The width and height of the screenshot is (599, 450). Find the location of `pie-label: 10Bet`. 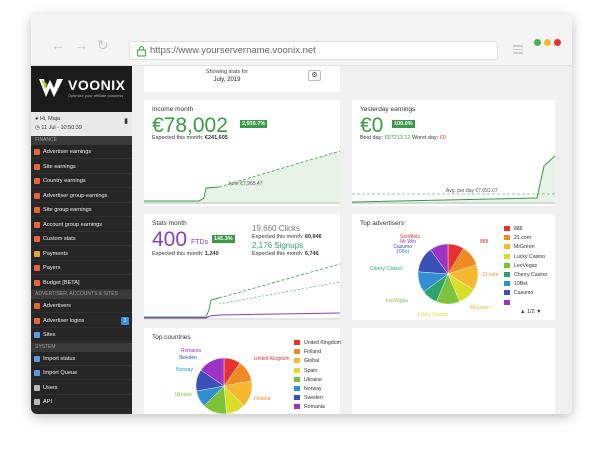

pie-label: 10Bet is located at coordinates (403, 252).